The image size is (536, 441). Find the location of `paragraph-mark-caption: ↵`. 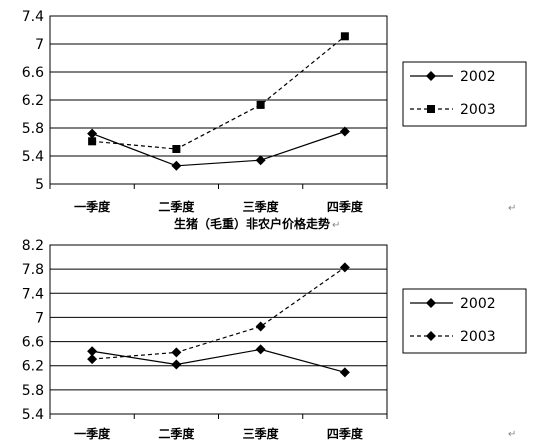

paragraph-mark-caption: ↵ is located at coordinates (336, 225).